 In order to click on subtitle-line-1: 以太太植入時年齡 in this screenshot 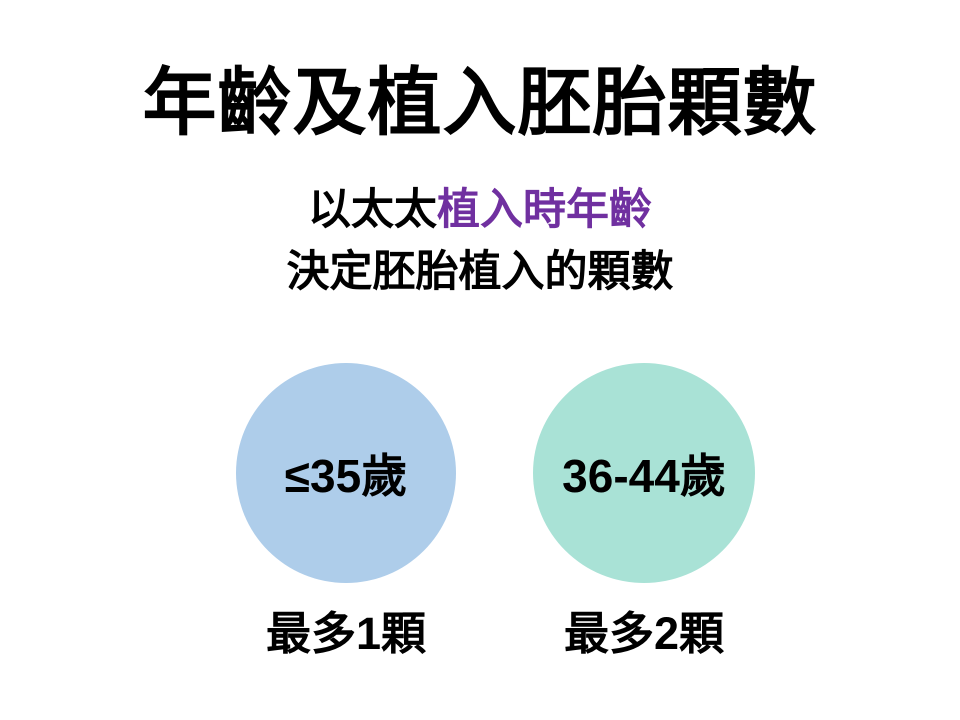, I will do `click(480, 210)`.